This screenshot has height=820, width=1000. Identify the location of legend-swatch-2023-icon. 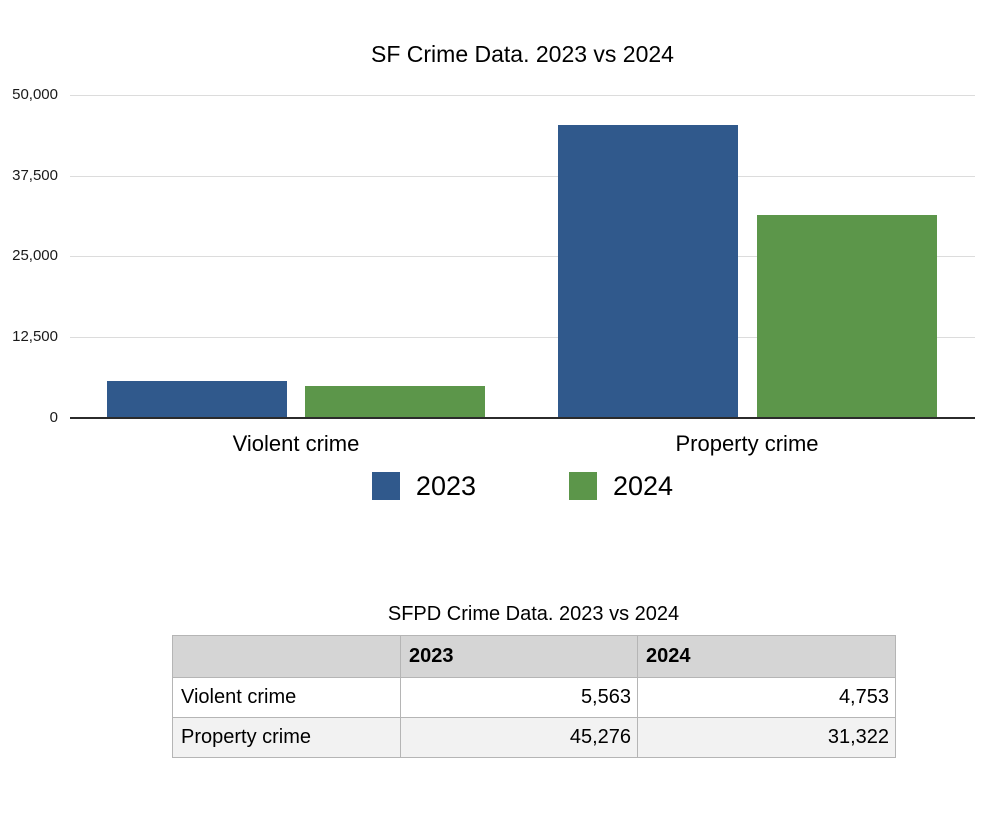
(385, 486).